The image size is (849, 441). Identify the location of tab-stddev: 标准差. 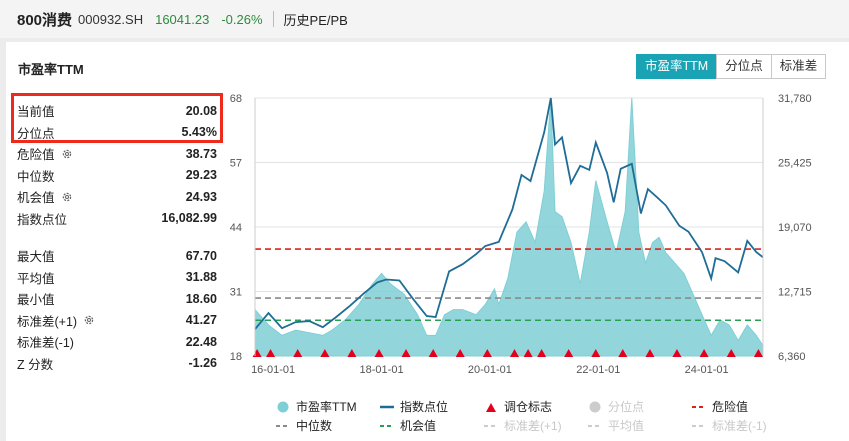
(798, 66).